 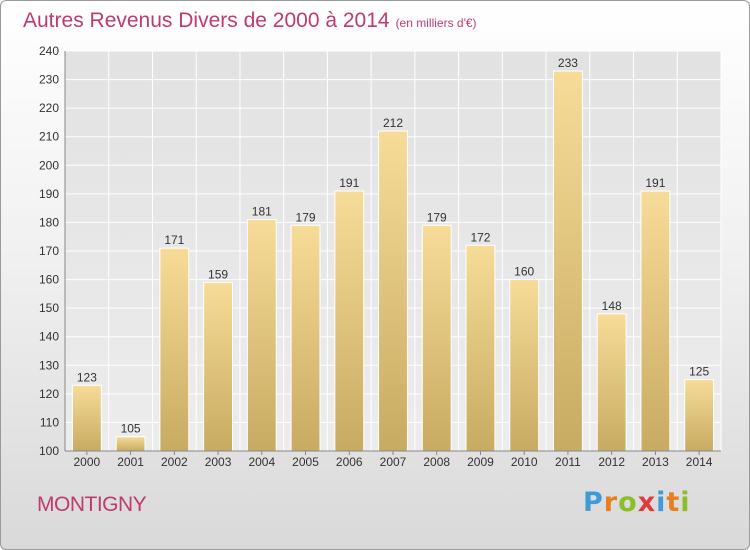 I want to click on y-tick-label: 230, so click(x=49, y=80).